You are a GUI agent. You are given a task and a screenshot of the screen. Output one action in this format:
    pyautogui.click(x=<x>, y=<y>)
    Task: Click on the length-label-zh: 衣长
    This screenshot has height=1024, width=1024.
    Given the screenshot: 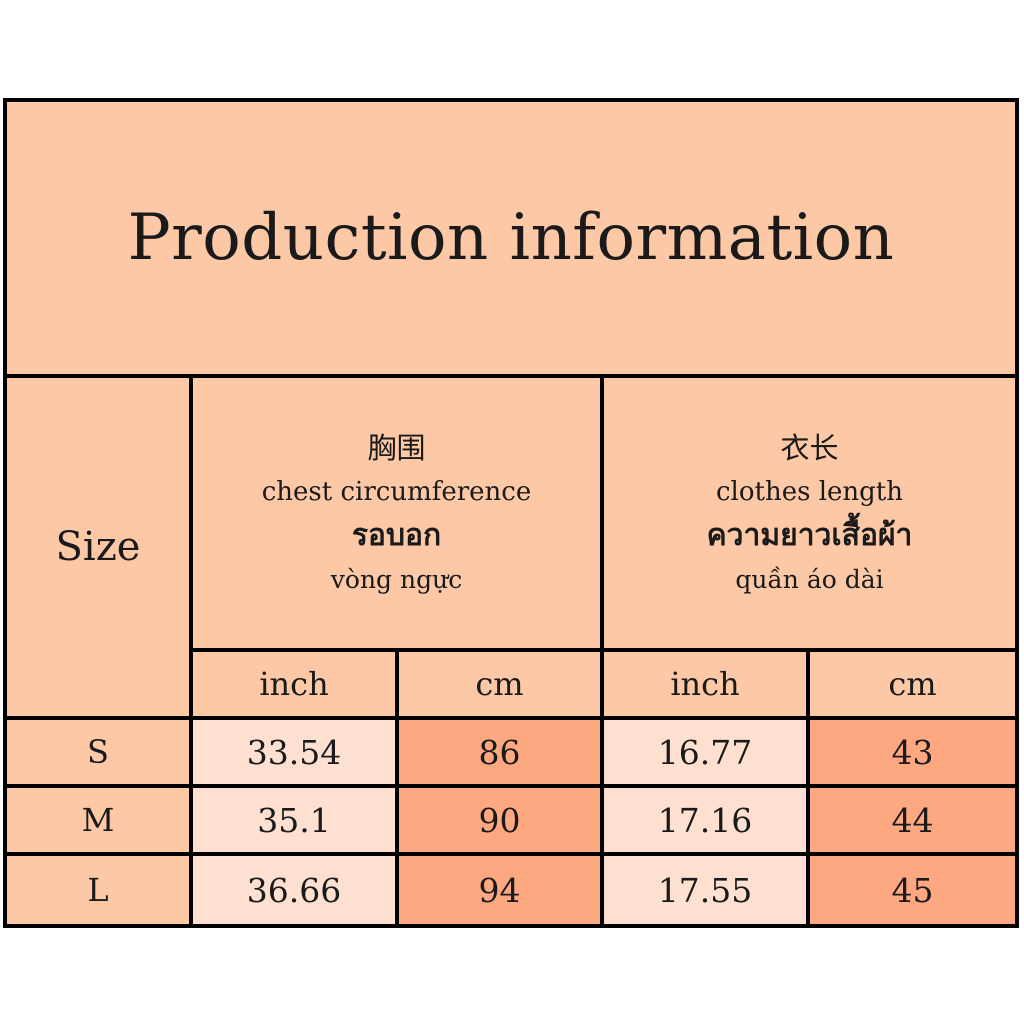 What is the action you would take?
    pyautogui.click(x=809, y=448)
    